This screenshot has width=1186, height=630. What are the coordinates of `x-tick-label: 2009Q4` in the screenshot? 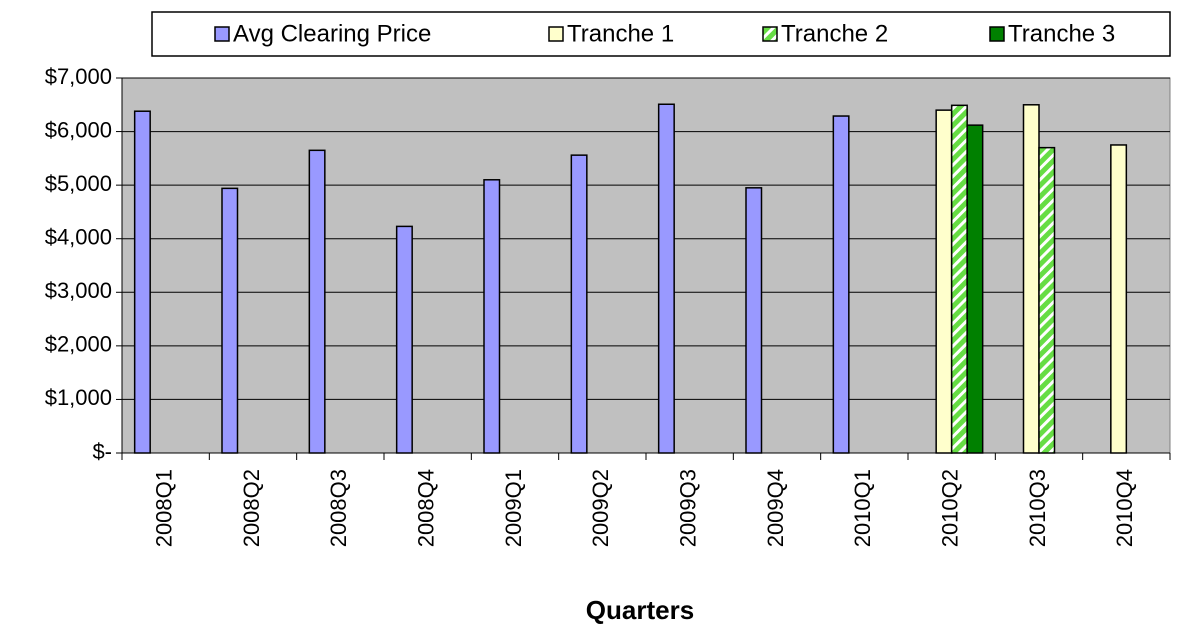 It's located at (775, 508).